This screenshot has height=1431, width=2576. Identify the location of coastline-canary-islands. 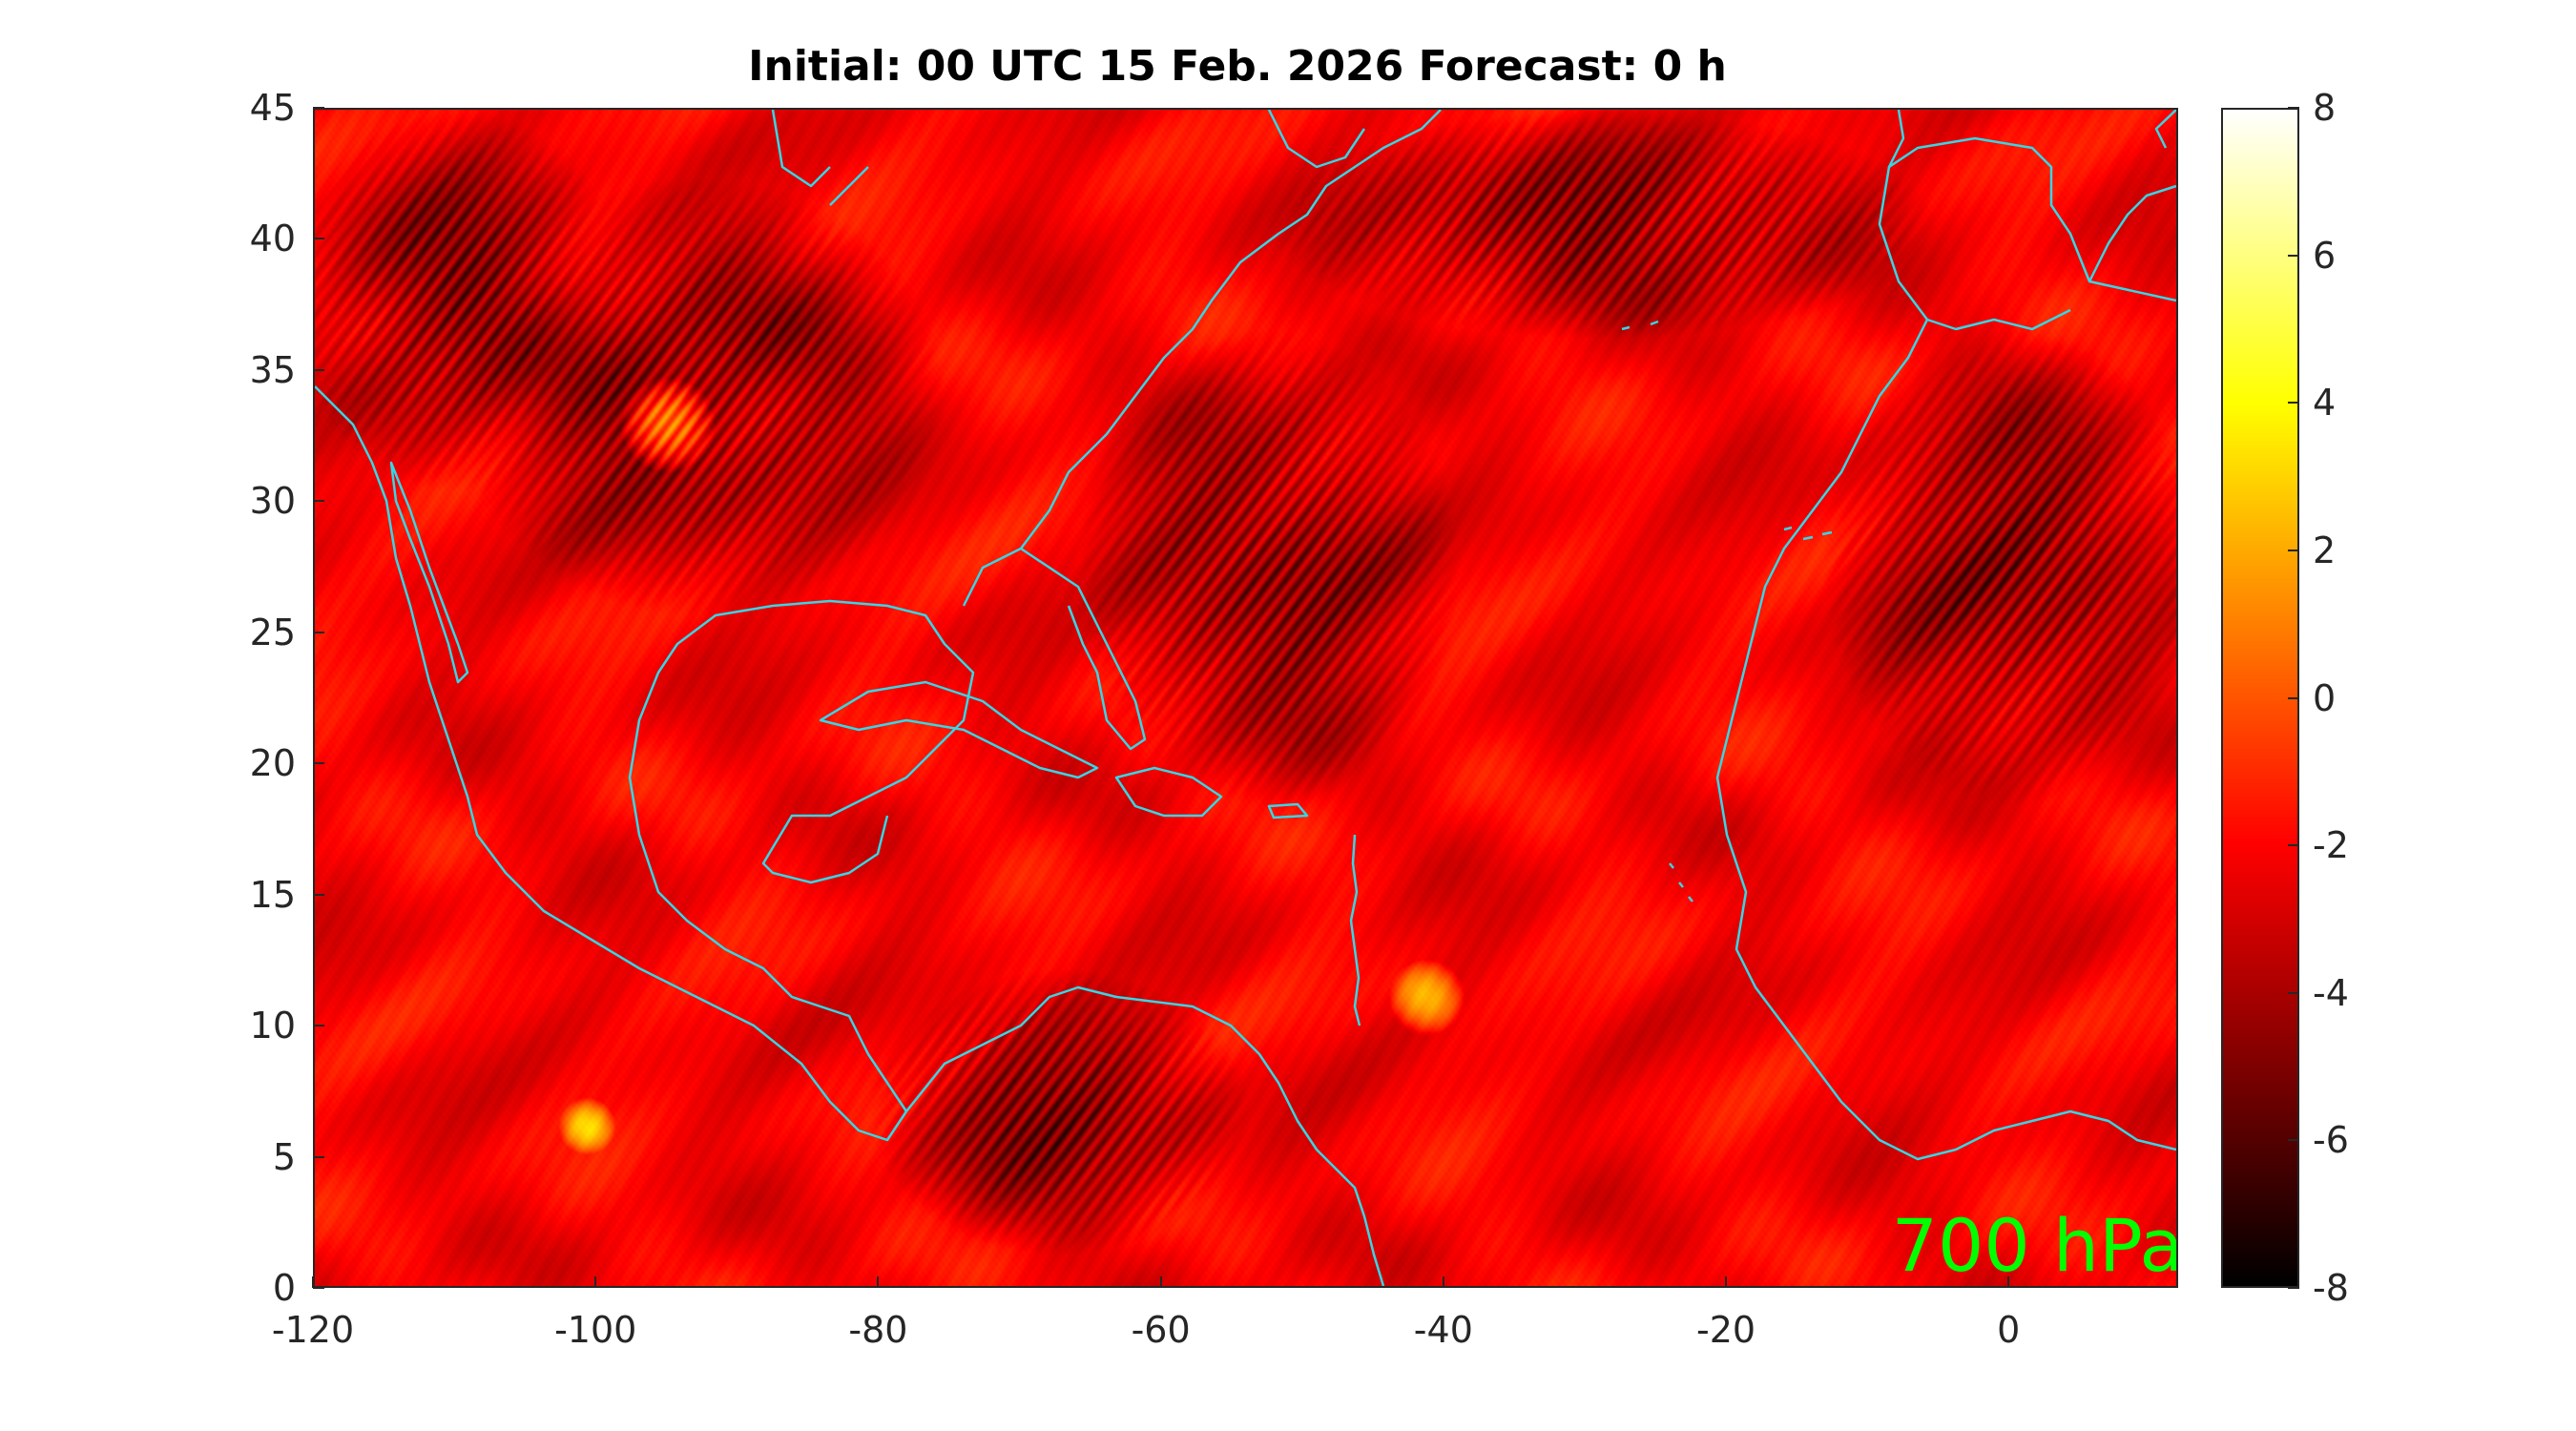
(1808, 533).